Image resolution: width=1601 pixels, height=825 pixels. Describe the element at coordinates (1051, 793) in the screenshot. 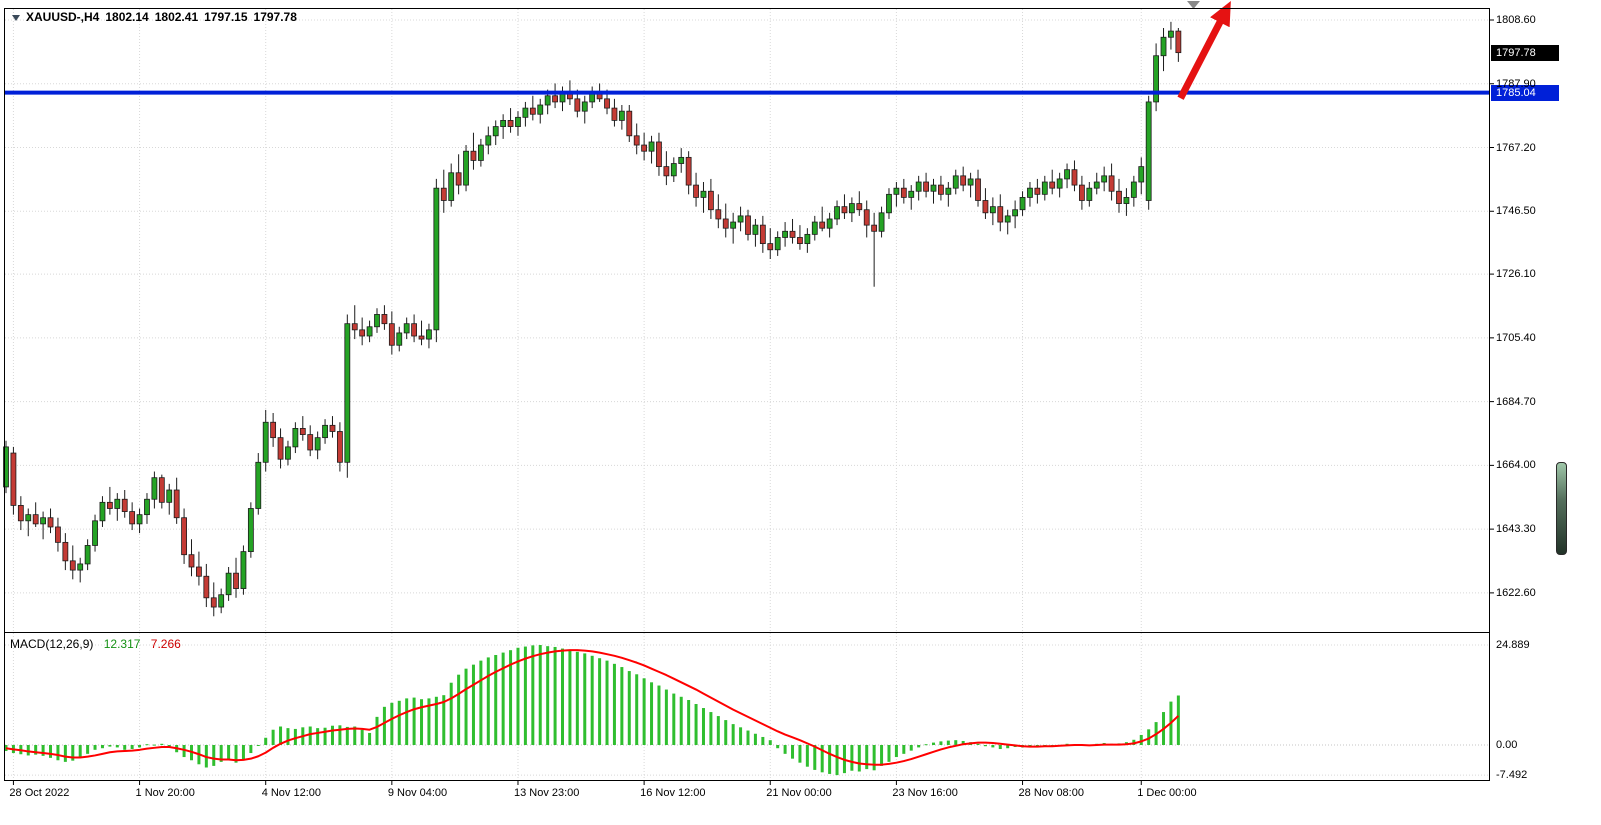

I see `time-axis-label: 28 Nov 08:00` at that location.